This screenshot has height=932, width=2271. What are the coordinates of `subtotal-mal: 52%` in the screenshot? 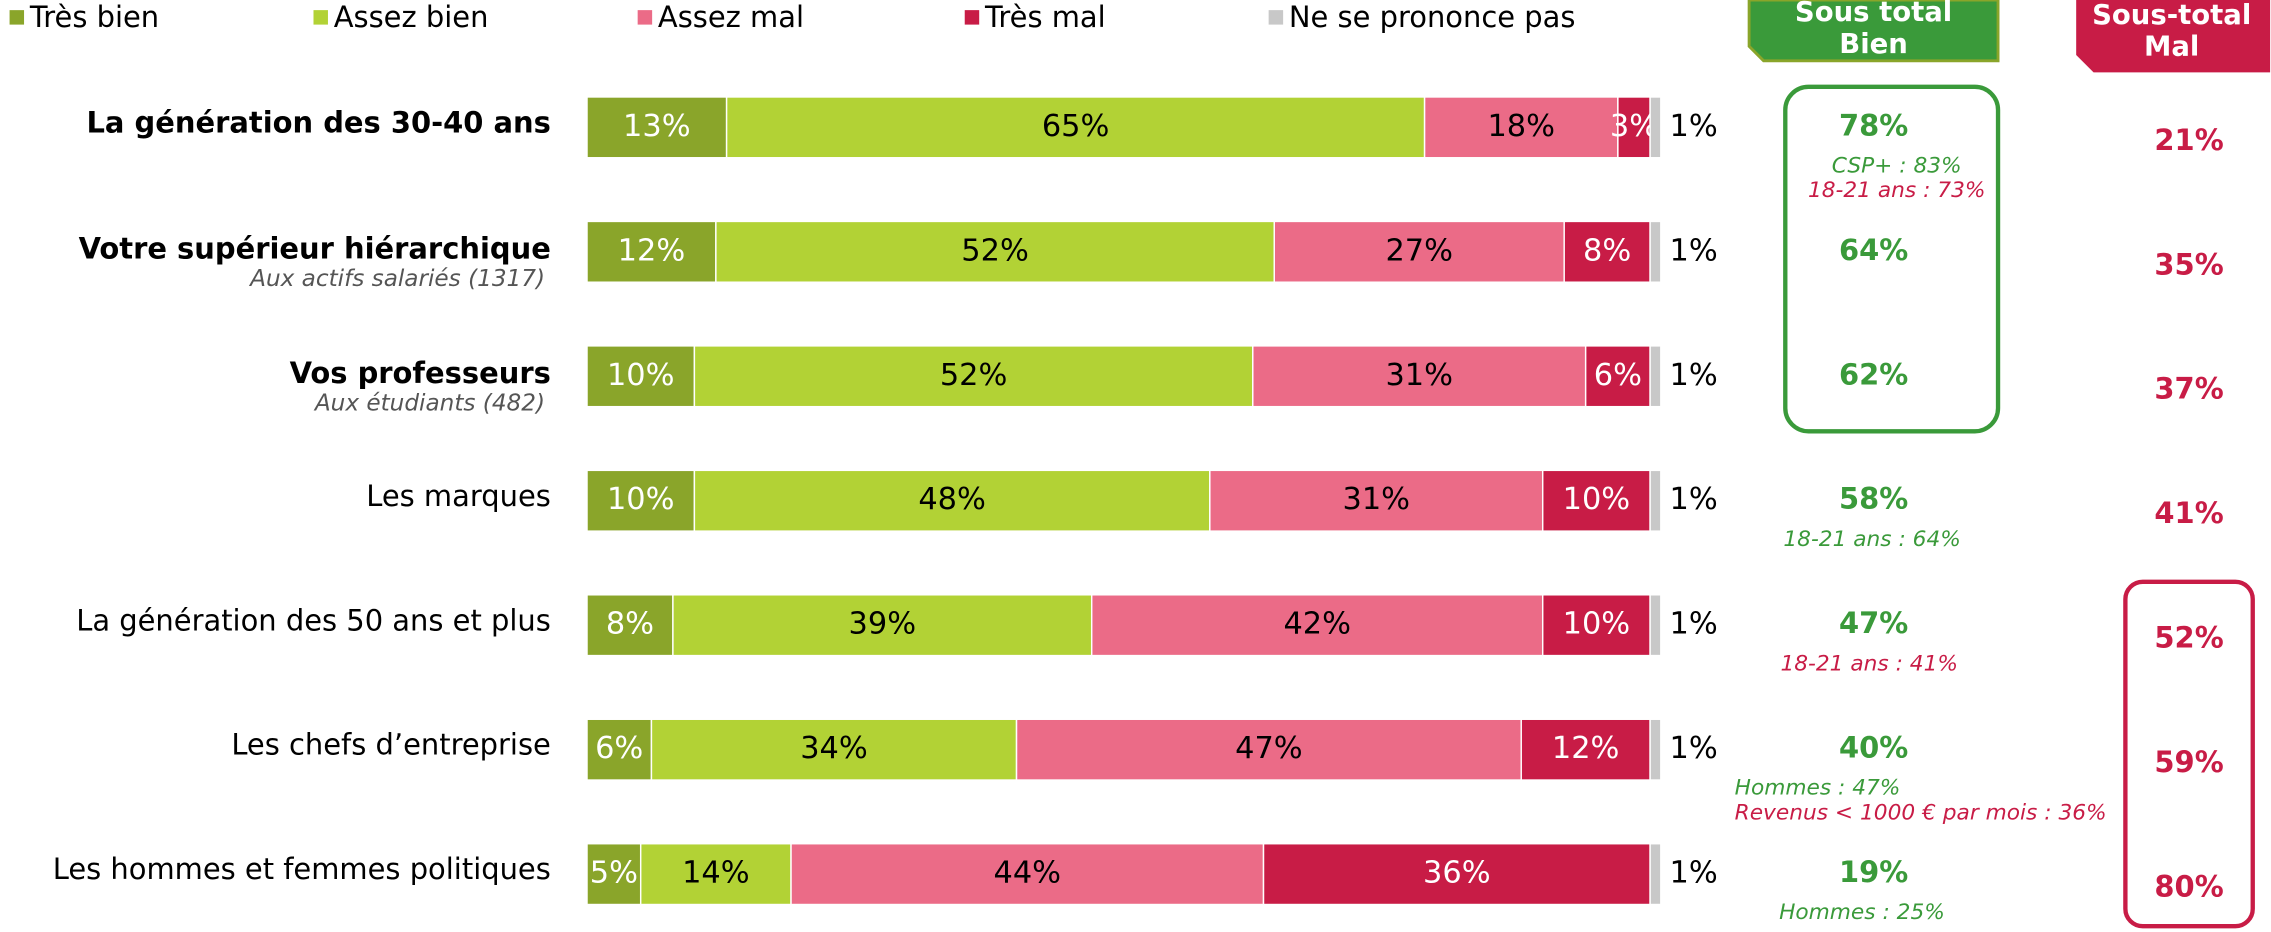 It's located at (2188, 638).